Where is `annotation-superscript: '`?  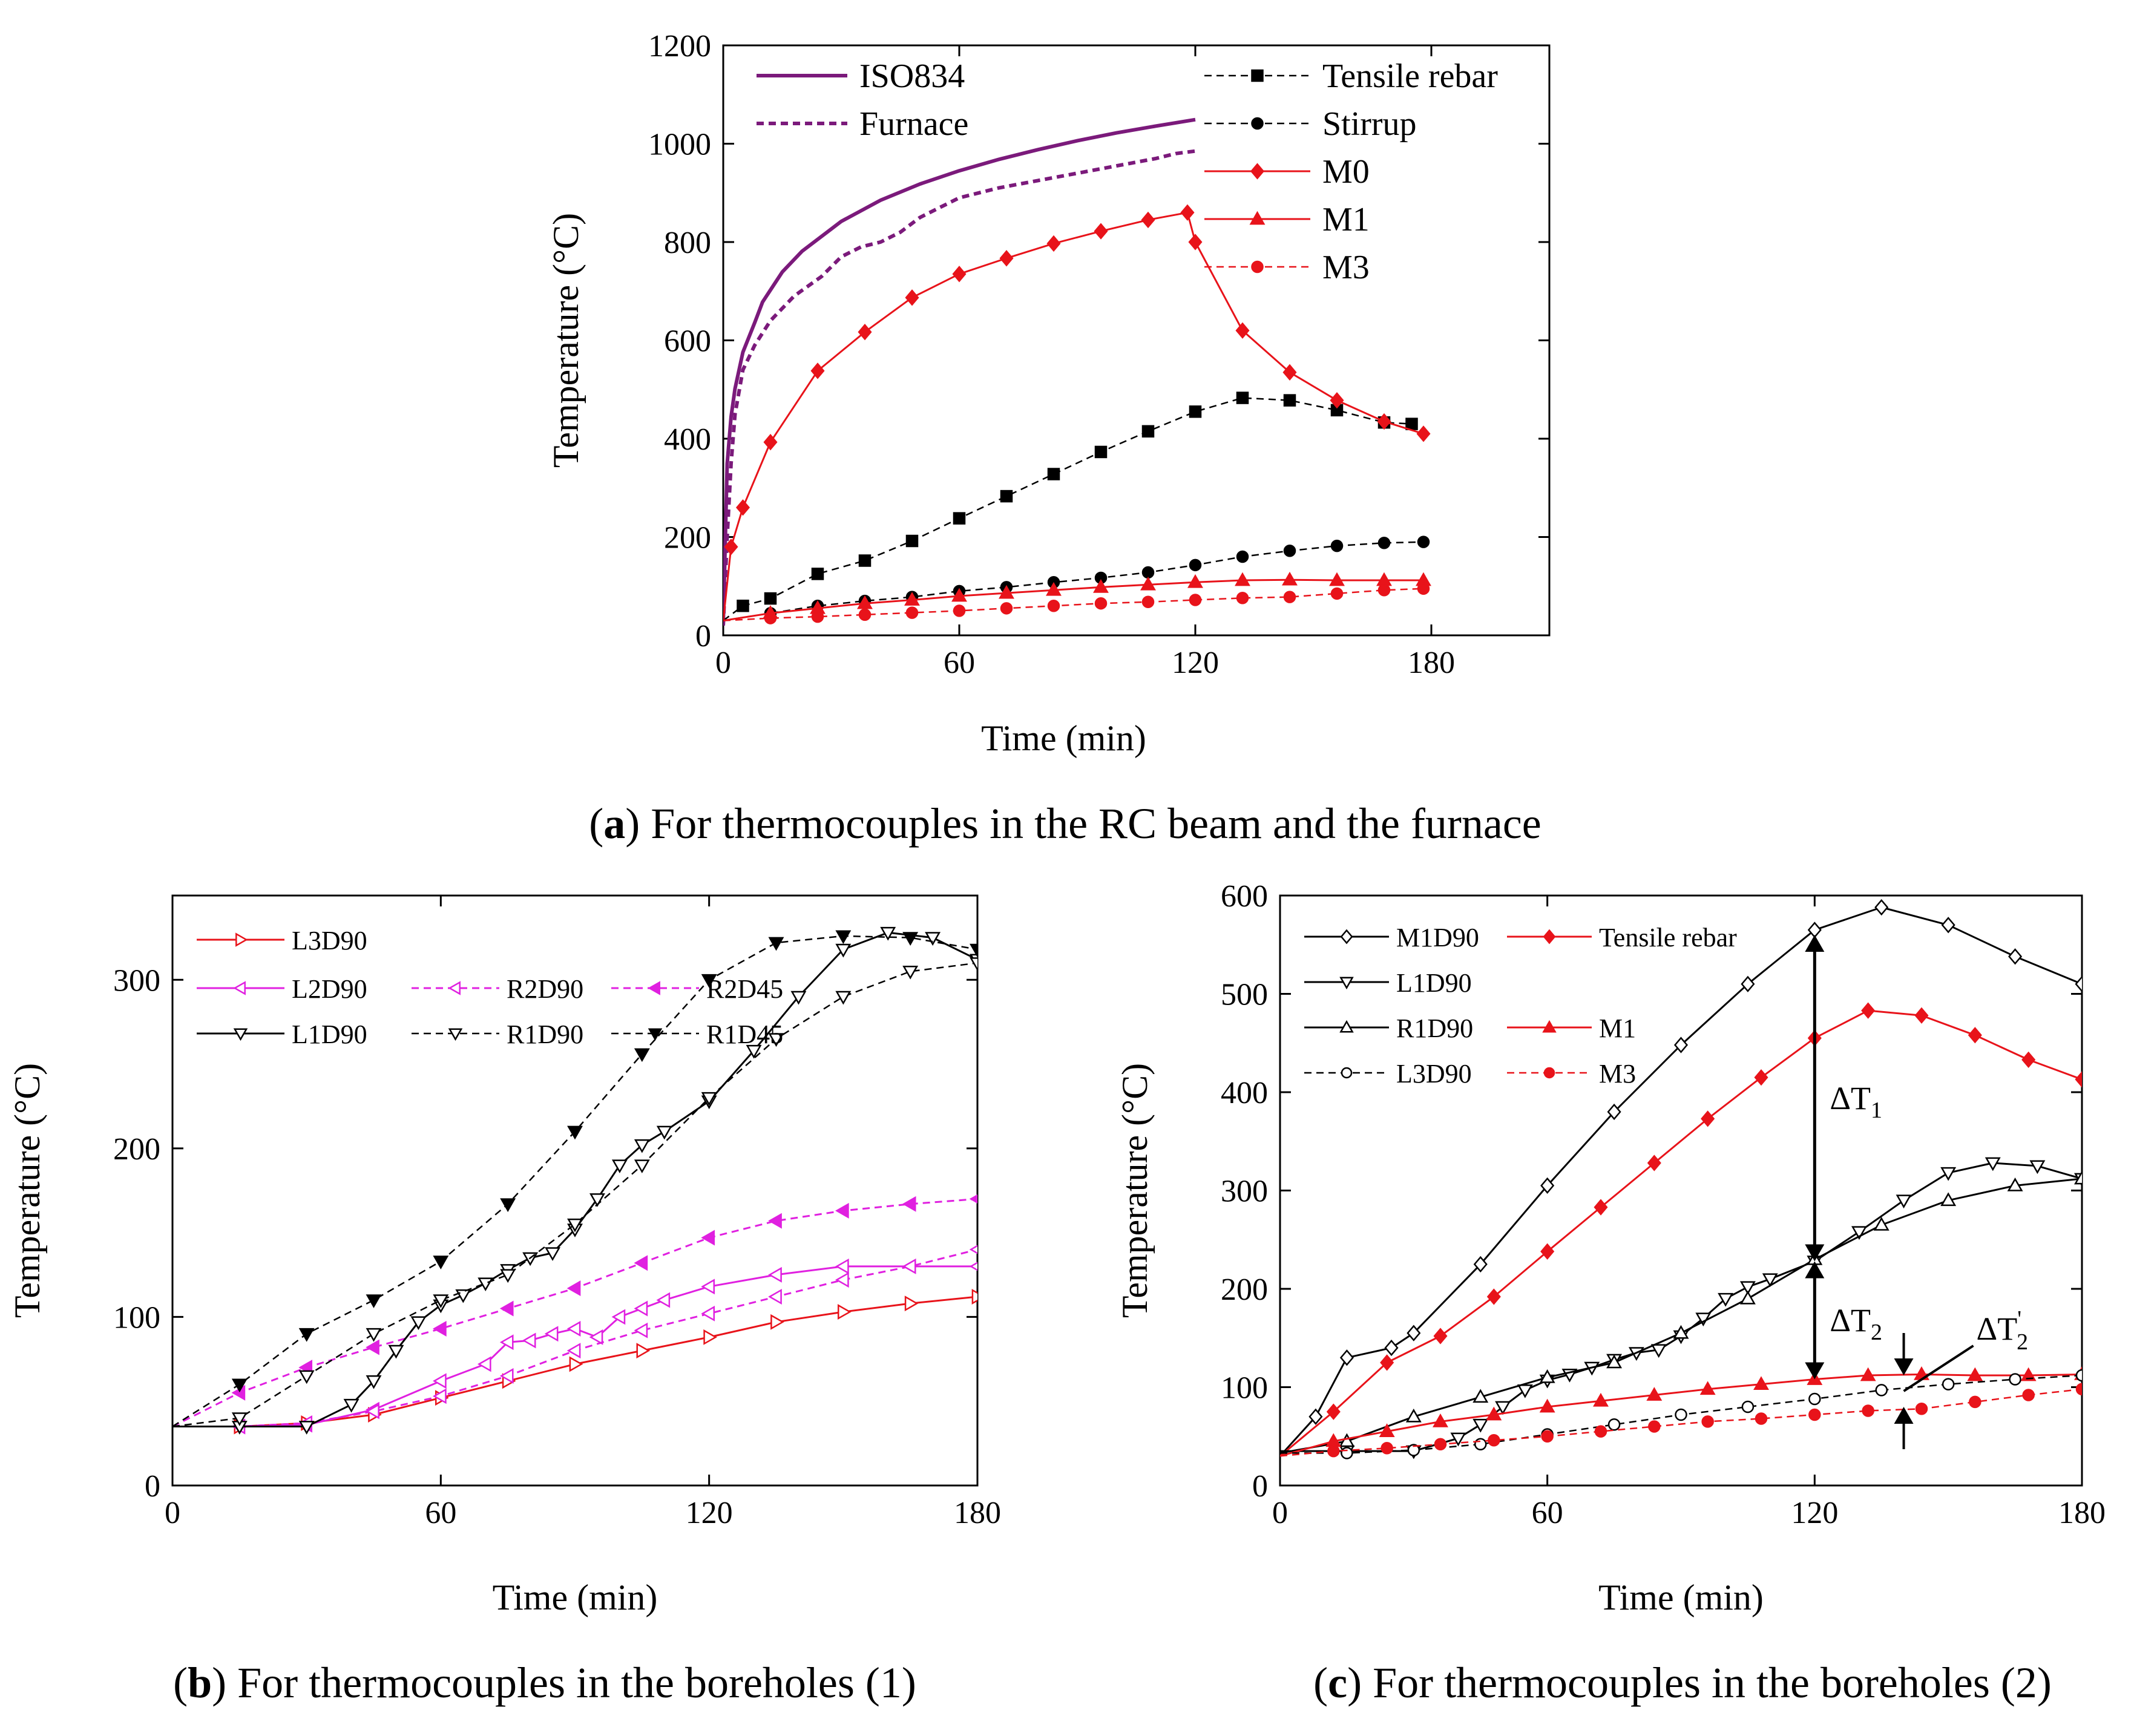 annotation-superscript: ' is located at coordinates (2019, 1319).